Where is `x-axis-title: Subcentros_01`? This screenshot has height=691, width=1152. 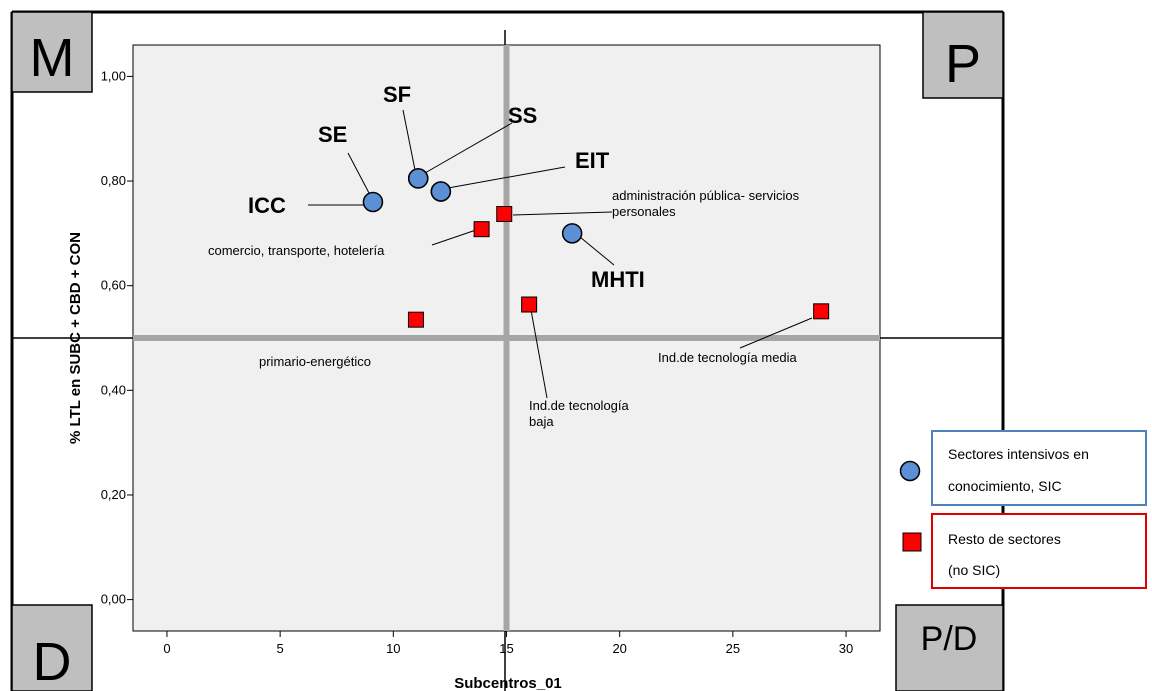 x-axis-title: Subcentros_01 is located at coordinates (508, 683).